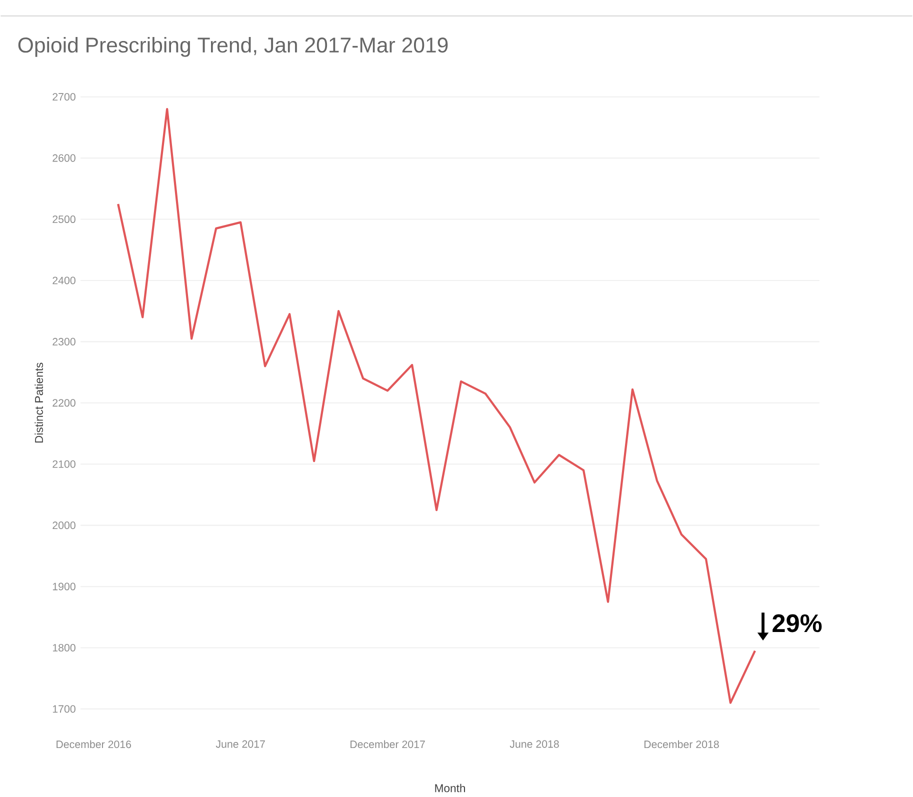 The width and height of the screenshot is (913, 797). I want to click on y-tick-label: 2600, so click(64, 158).